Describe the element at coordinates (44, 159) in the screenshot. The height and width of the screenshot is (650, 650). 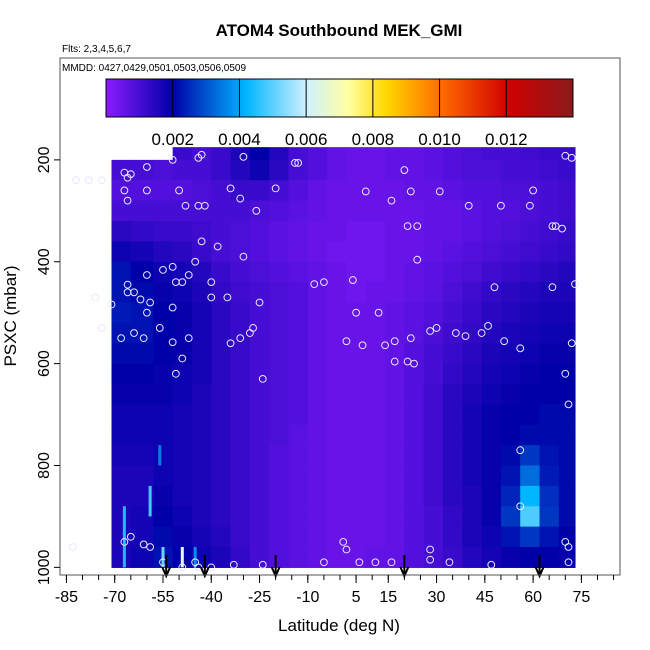
I see `y-tick-label: 200` at that location.